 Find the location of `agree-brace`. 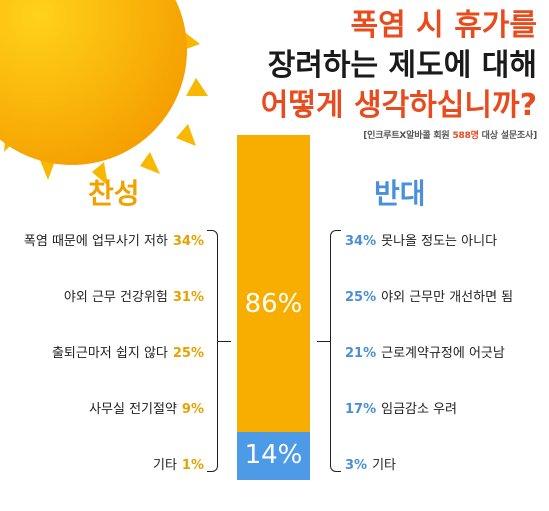

agree-brace is located at coordinates (219, 351).